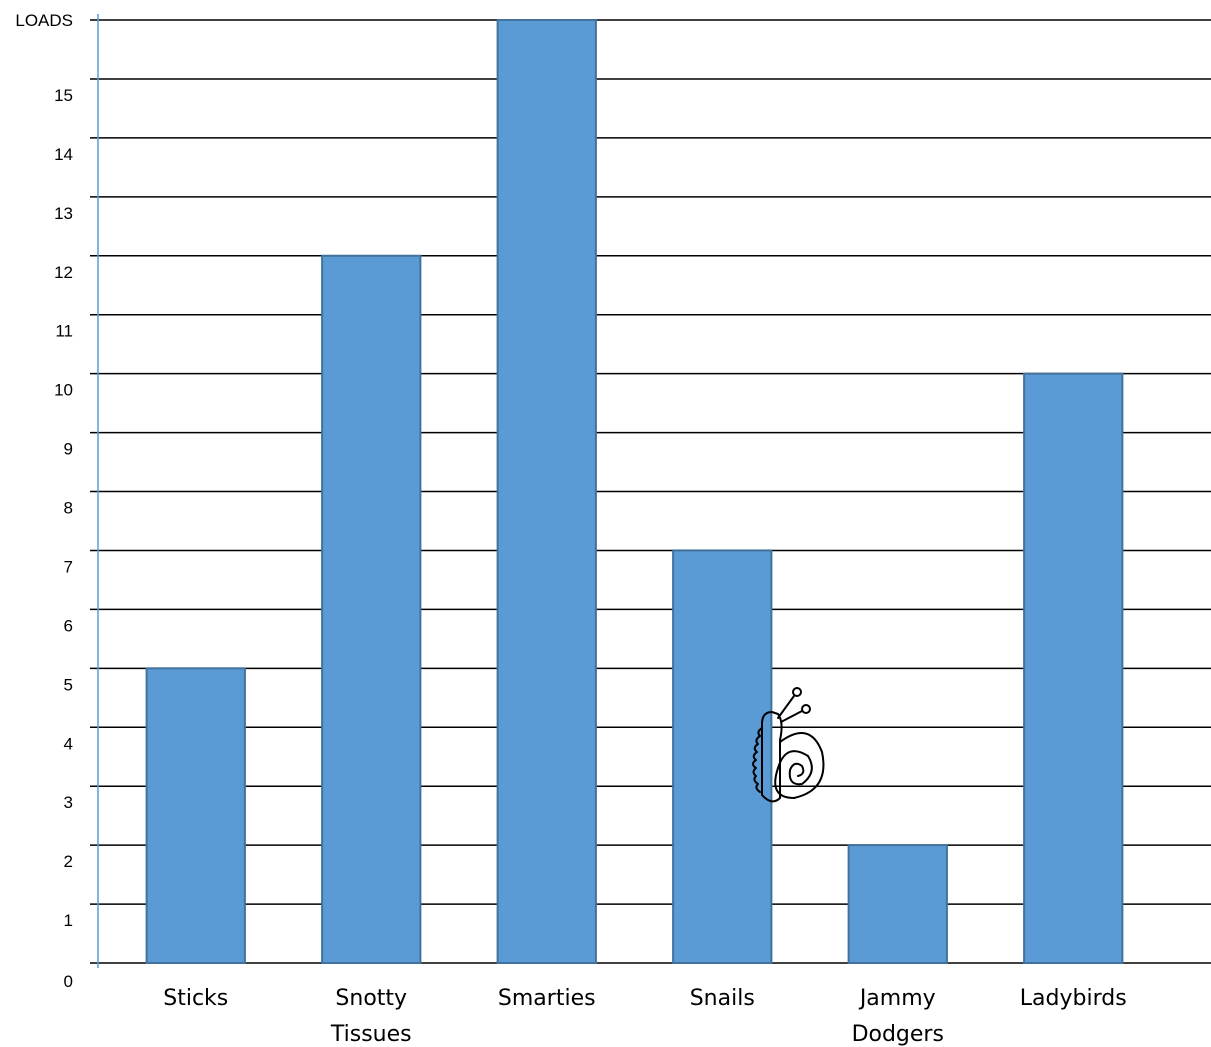 Image resolution: width=1211 pixels, height=1047 pixels. What do you see at coordinates (63, 95) in the screenshot?
I see `y-tick-label: 15` at bounding box center [63, 95].